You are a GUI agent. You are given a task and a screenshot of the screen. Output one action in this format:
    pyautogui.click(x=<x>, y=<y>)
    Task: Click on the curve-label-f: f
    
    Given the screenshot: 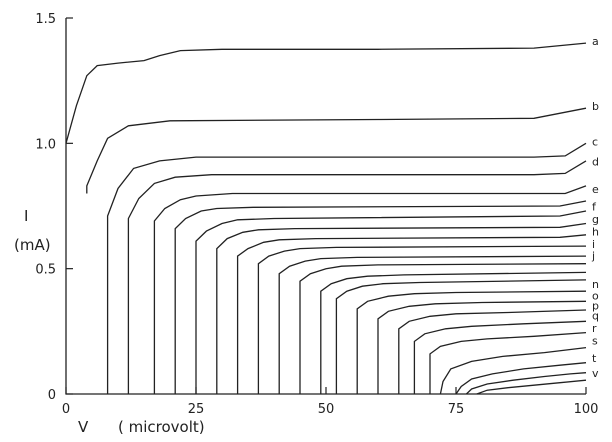 What is the action you would take?
    pyautogui.click(x=594, y=207)
    